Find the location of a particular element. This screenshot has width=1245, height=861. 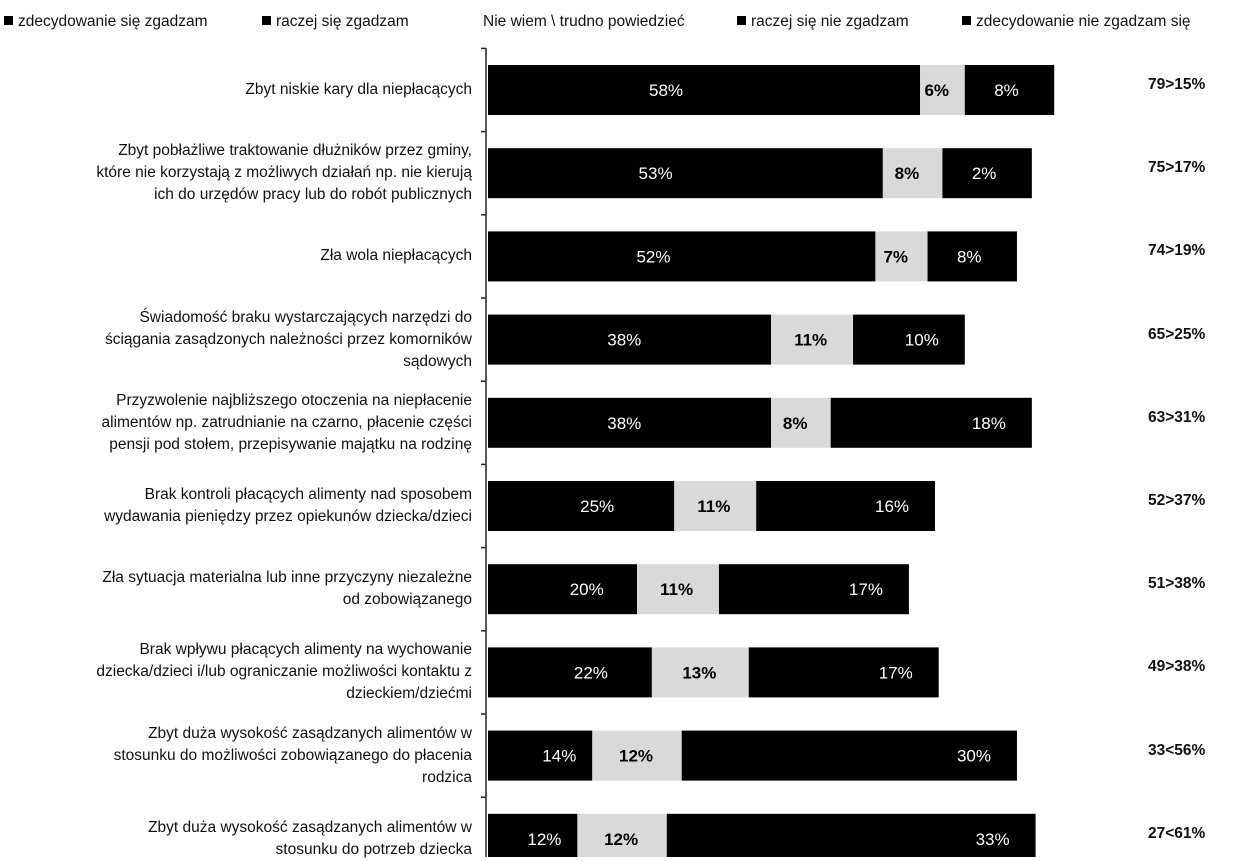

bar-agree-label: 58% is located at coordinates (666, 90).